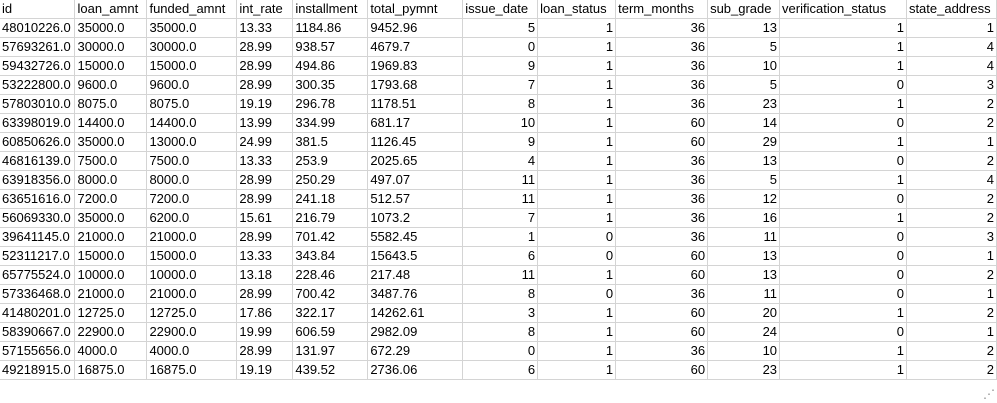 This screenshot has height=403, width=997. Describe the element at coordinates (744, 218) in the screenshot. I see `cell-sub-grade: 16` at that location.